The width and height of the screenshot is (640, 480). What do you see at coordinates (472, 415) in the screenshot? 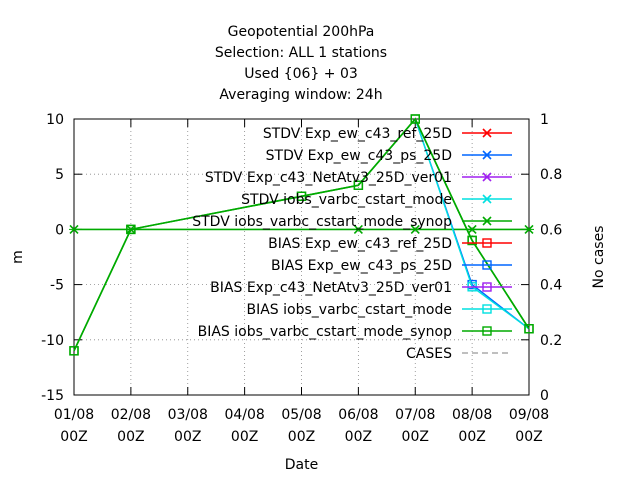
I see `x-tick-label: 08/08` at bounding box center [472, 415].